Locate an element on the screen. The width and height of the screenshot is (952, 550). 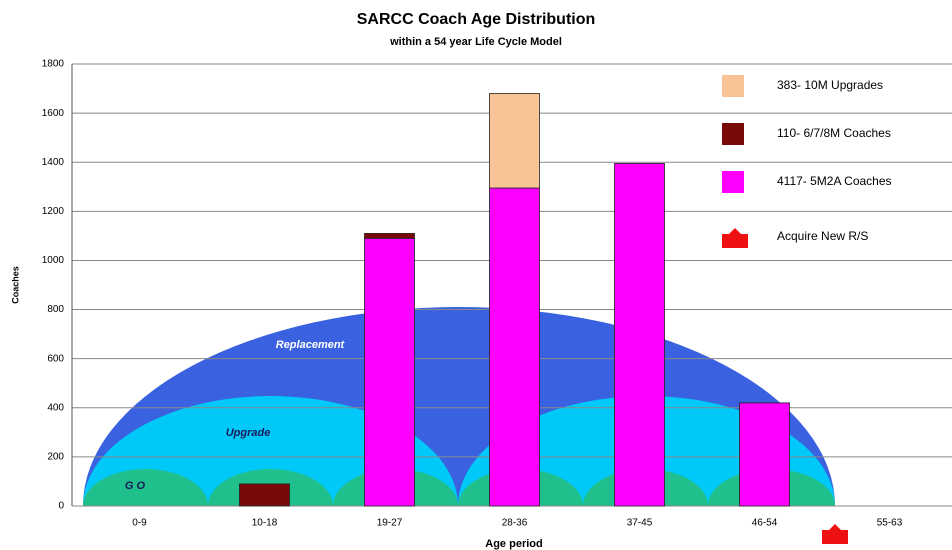
chart-subtitle: within a 54 year Life Cycle Model is located at coordinates (475, 42).